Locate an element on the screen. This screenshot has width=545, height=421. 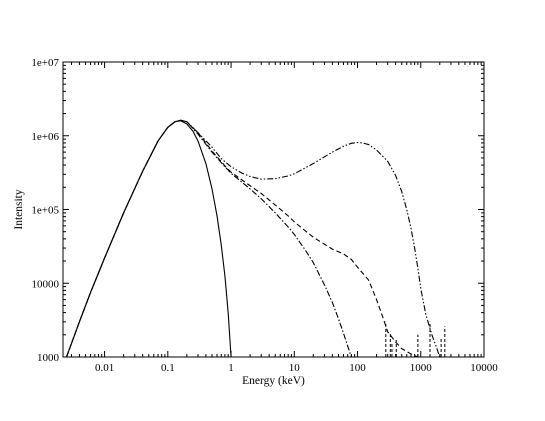
x-tick-label: 10 is located at coordinates (295, 368).